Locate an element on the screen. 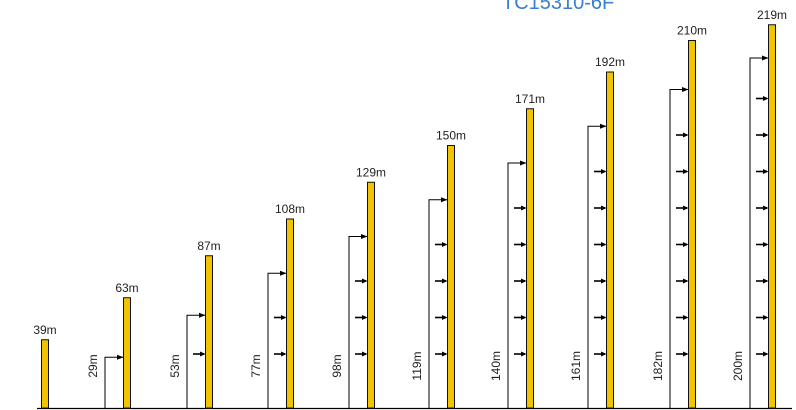 The image size is (796, 410). mast-group: 39m is located at coordinates (45, 366).